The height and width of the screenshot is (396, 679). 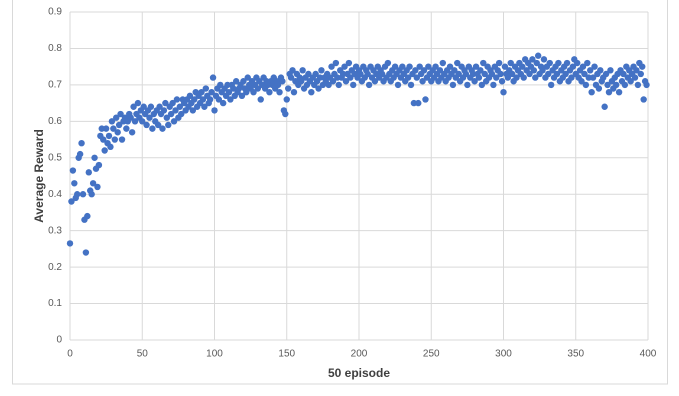 I want to click on x-tick-label: 350, so click(x=575, y=354).